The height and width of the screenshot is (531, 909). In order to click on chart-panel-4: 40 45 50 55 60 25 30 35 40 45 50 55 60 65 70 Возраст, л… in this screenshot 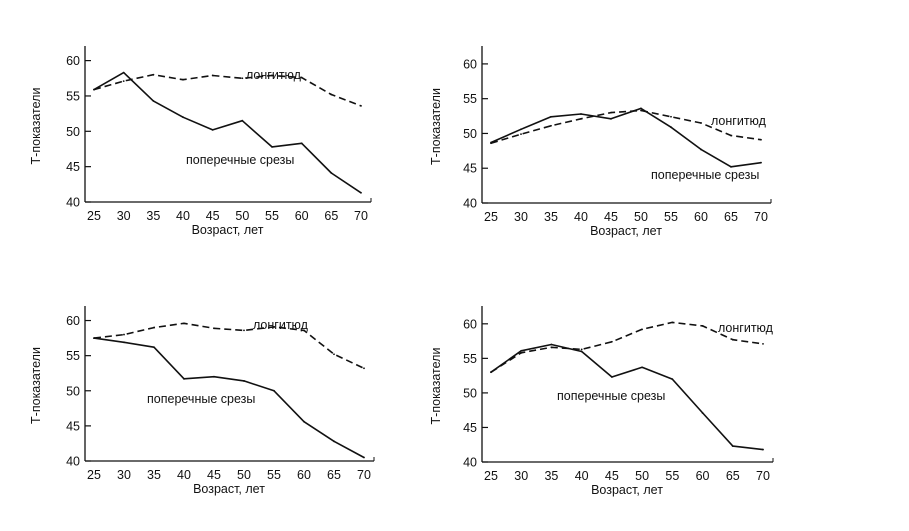, I will do `click(601, 401)`.